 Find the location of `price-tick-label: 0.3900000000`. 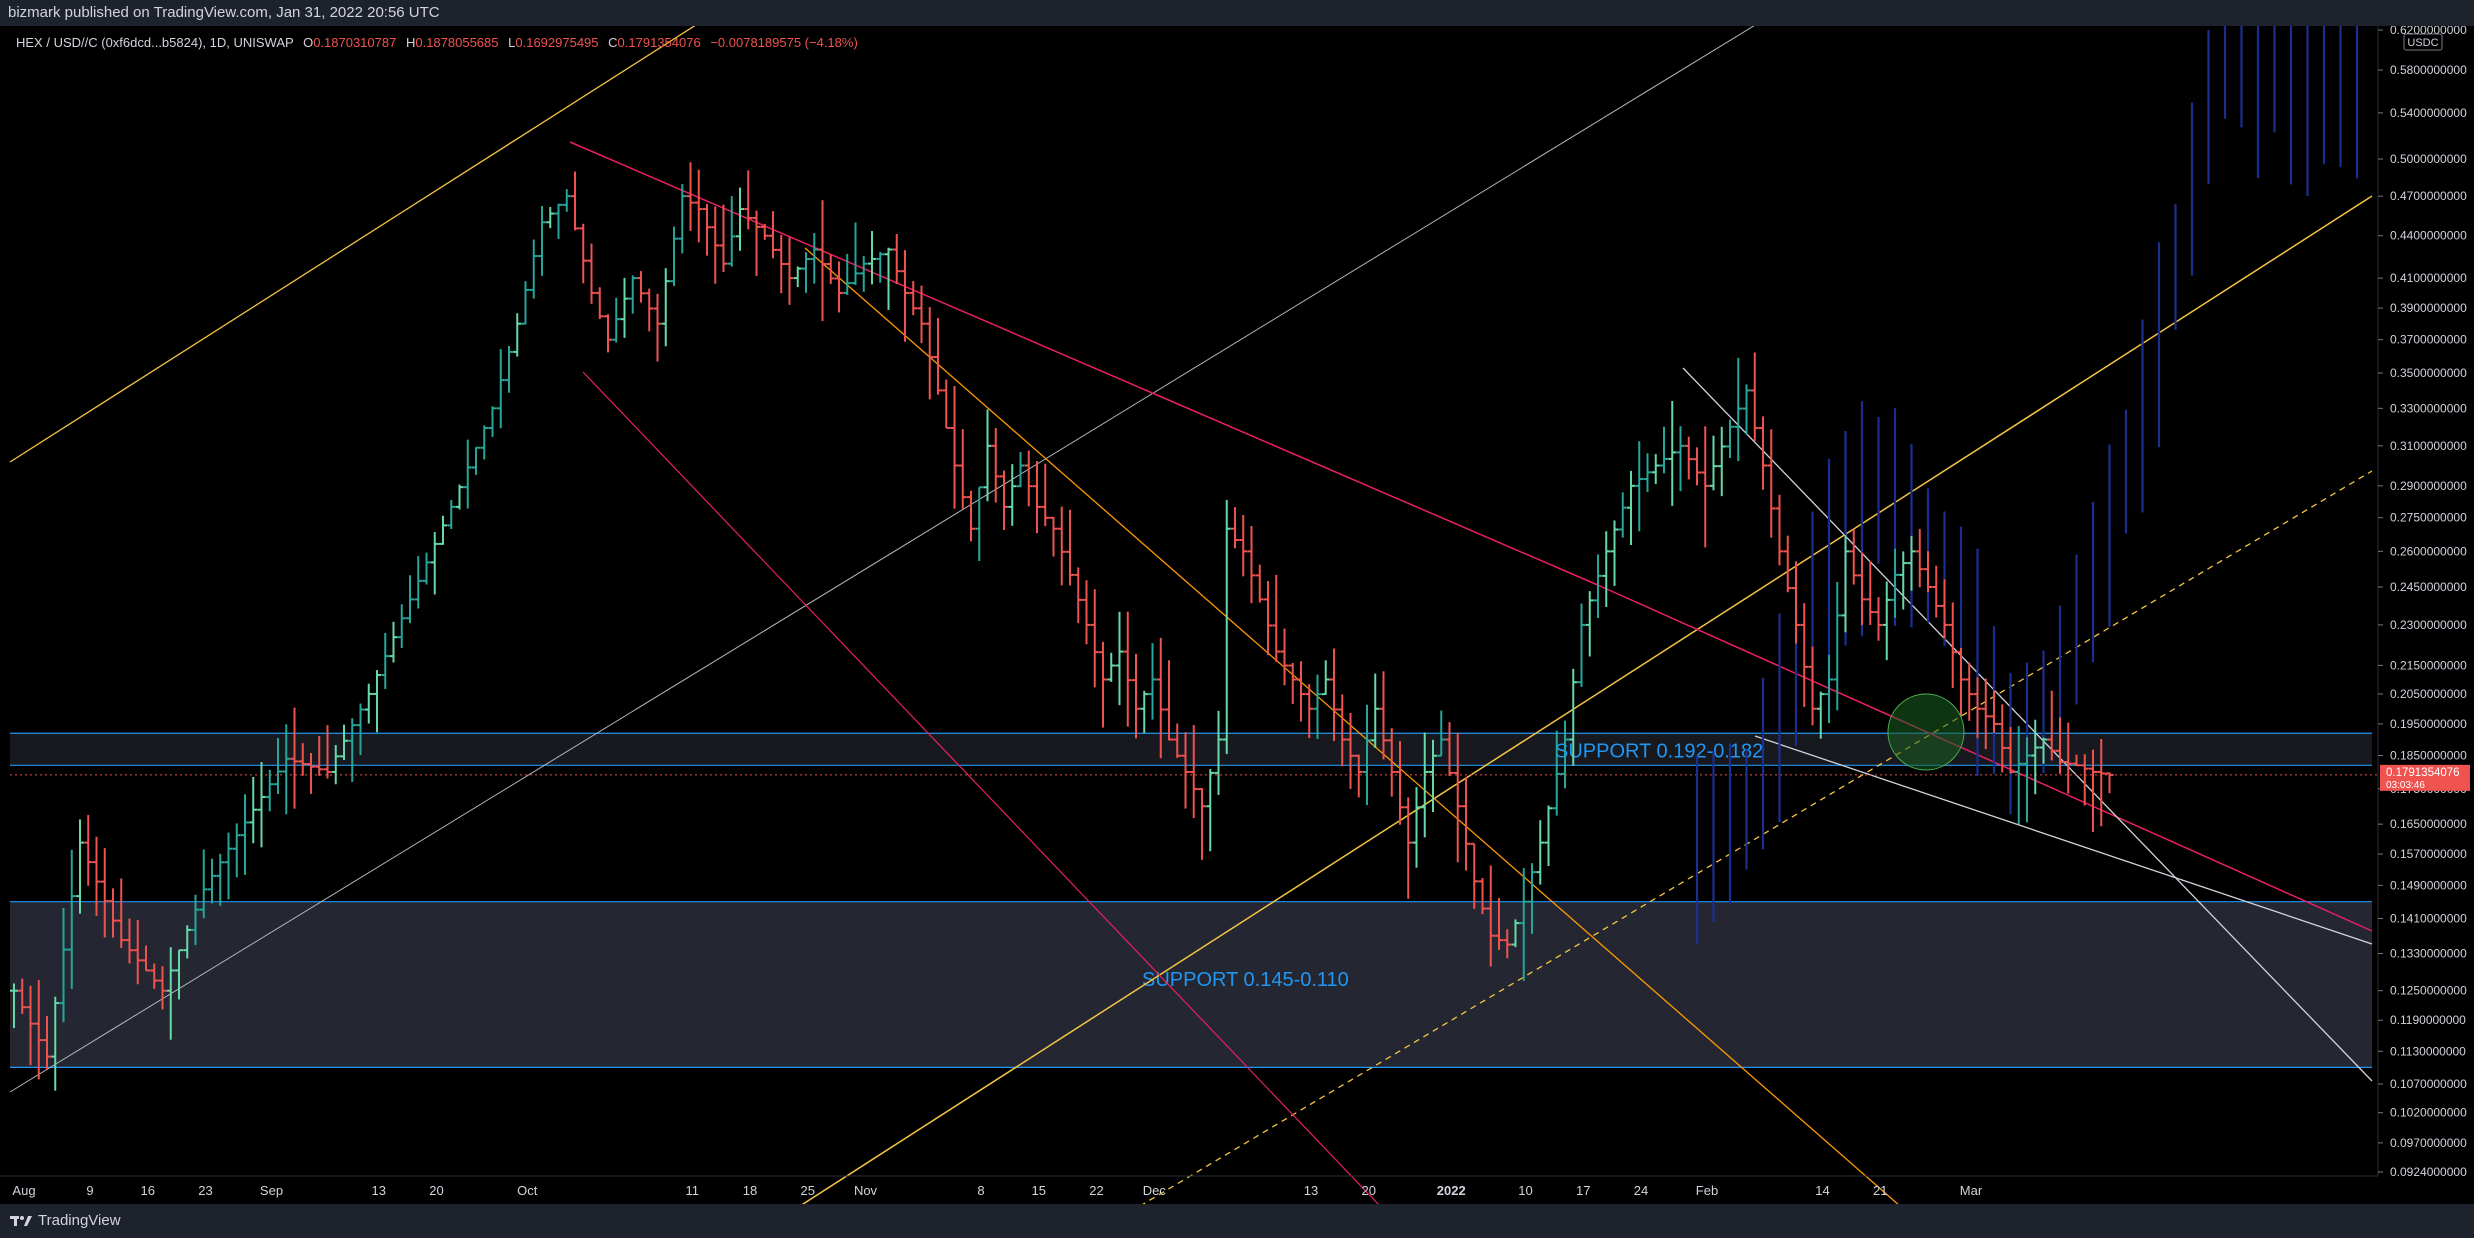

price-tick-label: 0.3900000000 is located at coordinates (2428, 308).